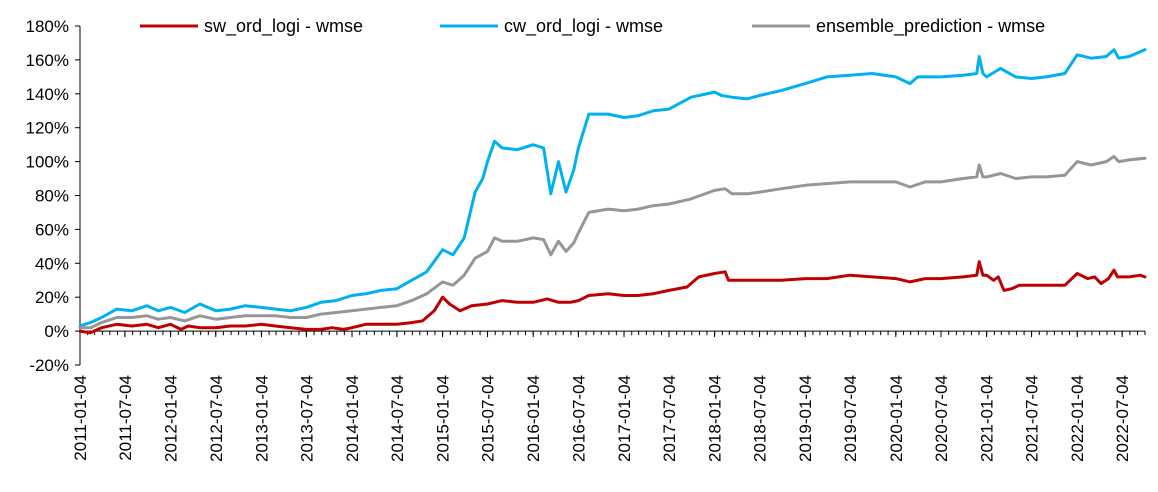 The image size is (1158, 492). I want to click on x-tick-label: 2017-07-04, so click(669, 418).